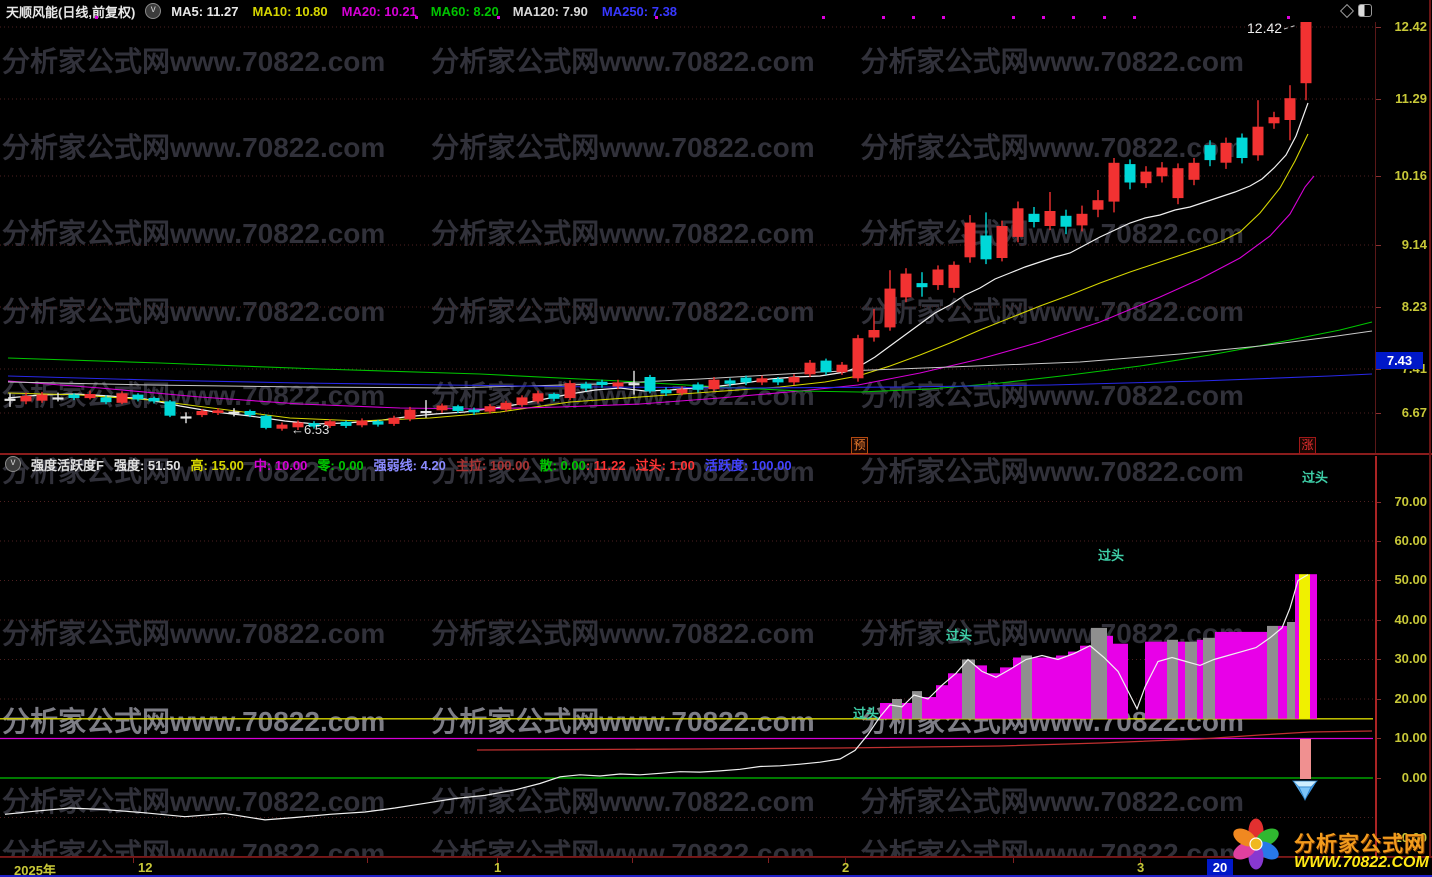 The image size is (1432, 877). What do you see at coordinates (67, 465) in the screenshot?
I see `indicator-label-0: 强度活跃度F` at bounding box center [67, 465].